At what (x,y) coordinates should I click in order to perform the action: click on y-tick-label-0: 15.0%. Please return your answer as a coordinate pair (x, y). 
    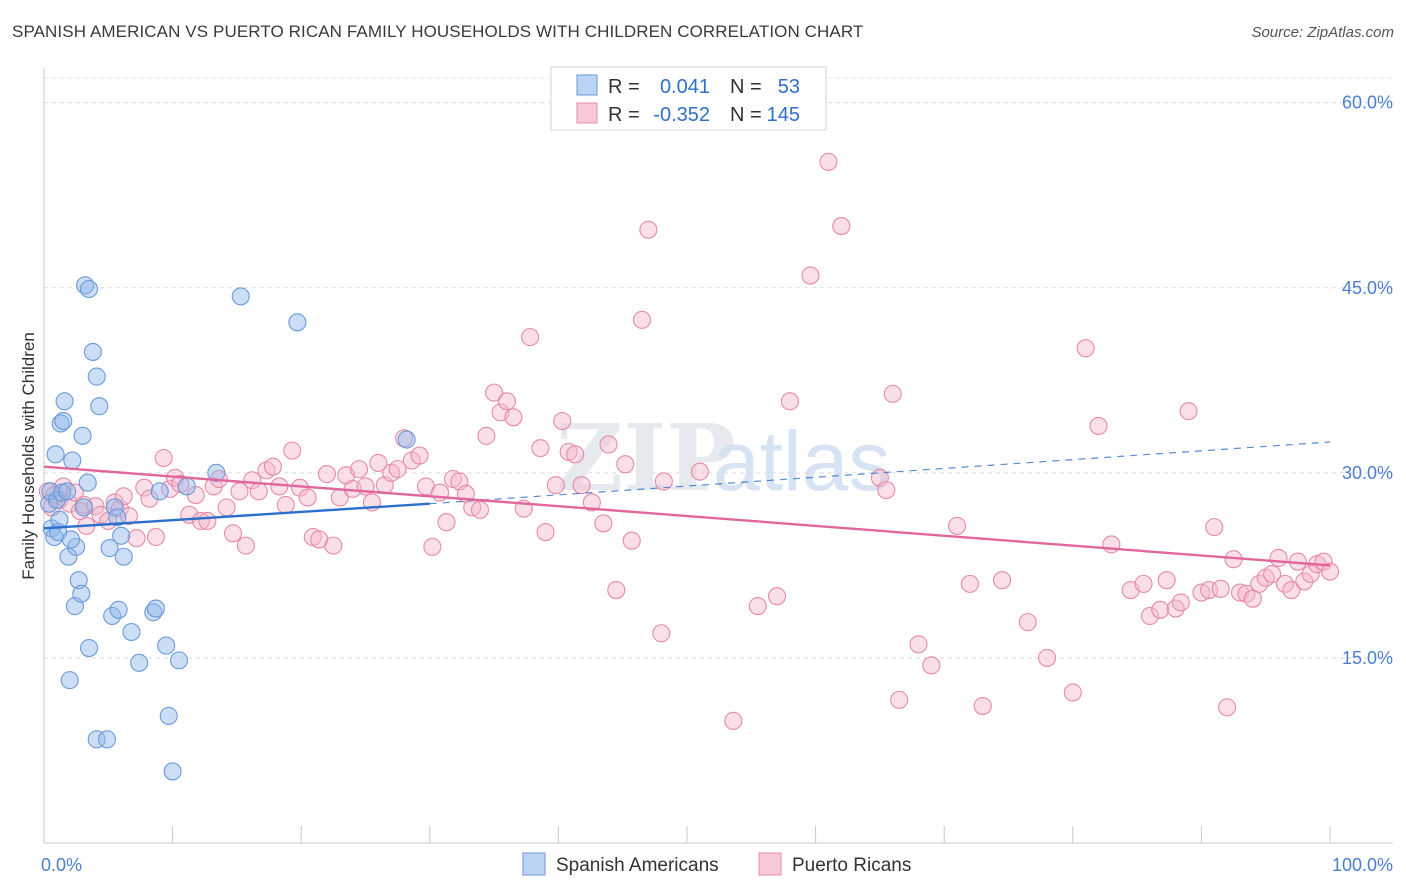
    Looking at the image, I should click on (1367, 658).